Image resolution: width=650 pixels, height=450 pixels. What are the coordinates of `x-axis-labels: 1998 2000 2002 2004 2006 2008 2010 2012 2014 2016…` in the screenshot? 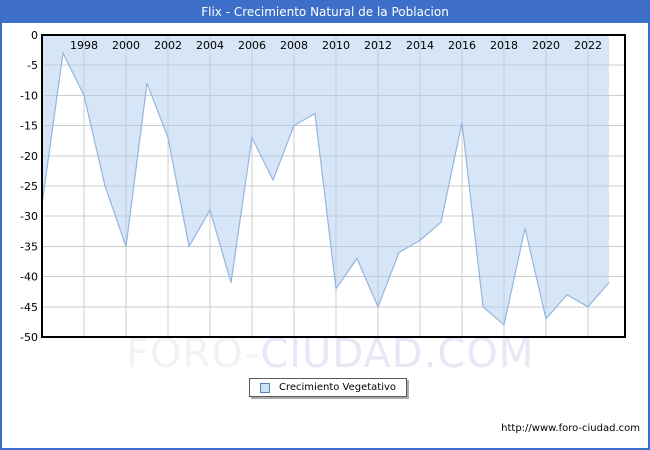 It's located at (336, 45).